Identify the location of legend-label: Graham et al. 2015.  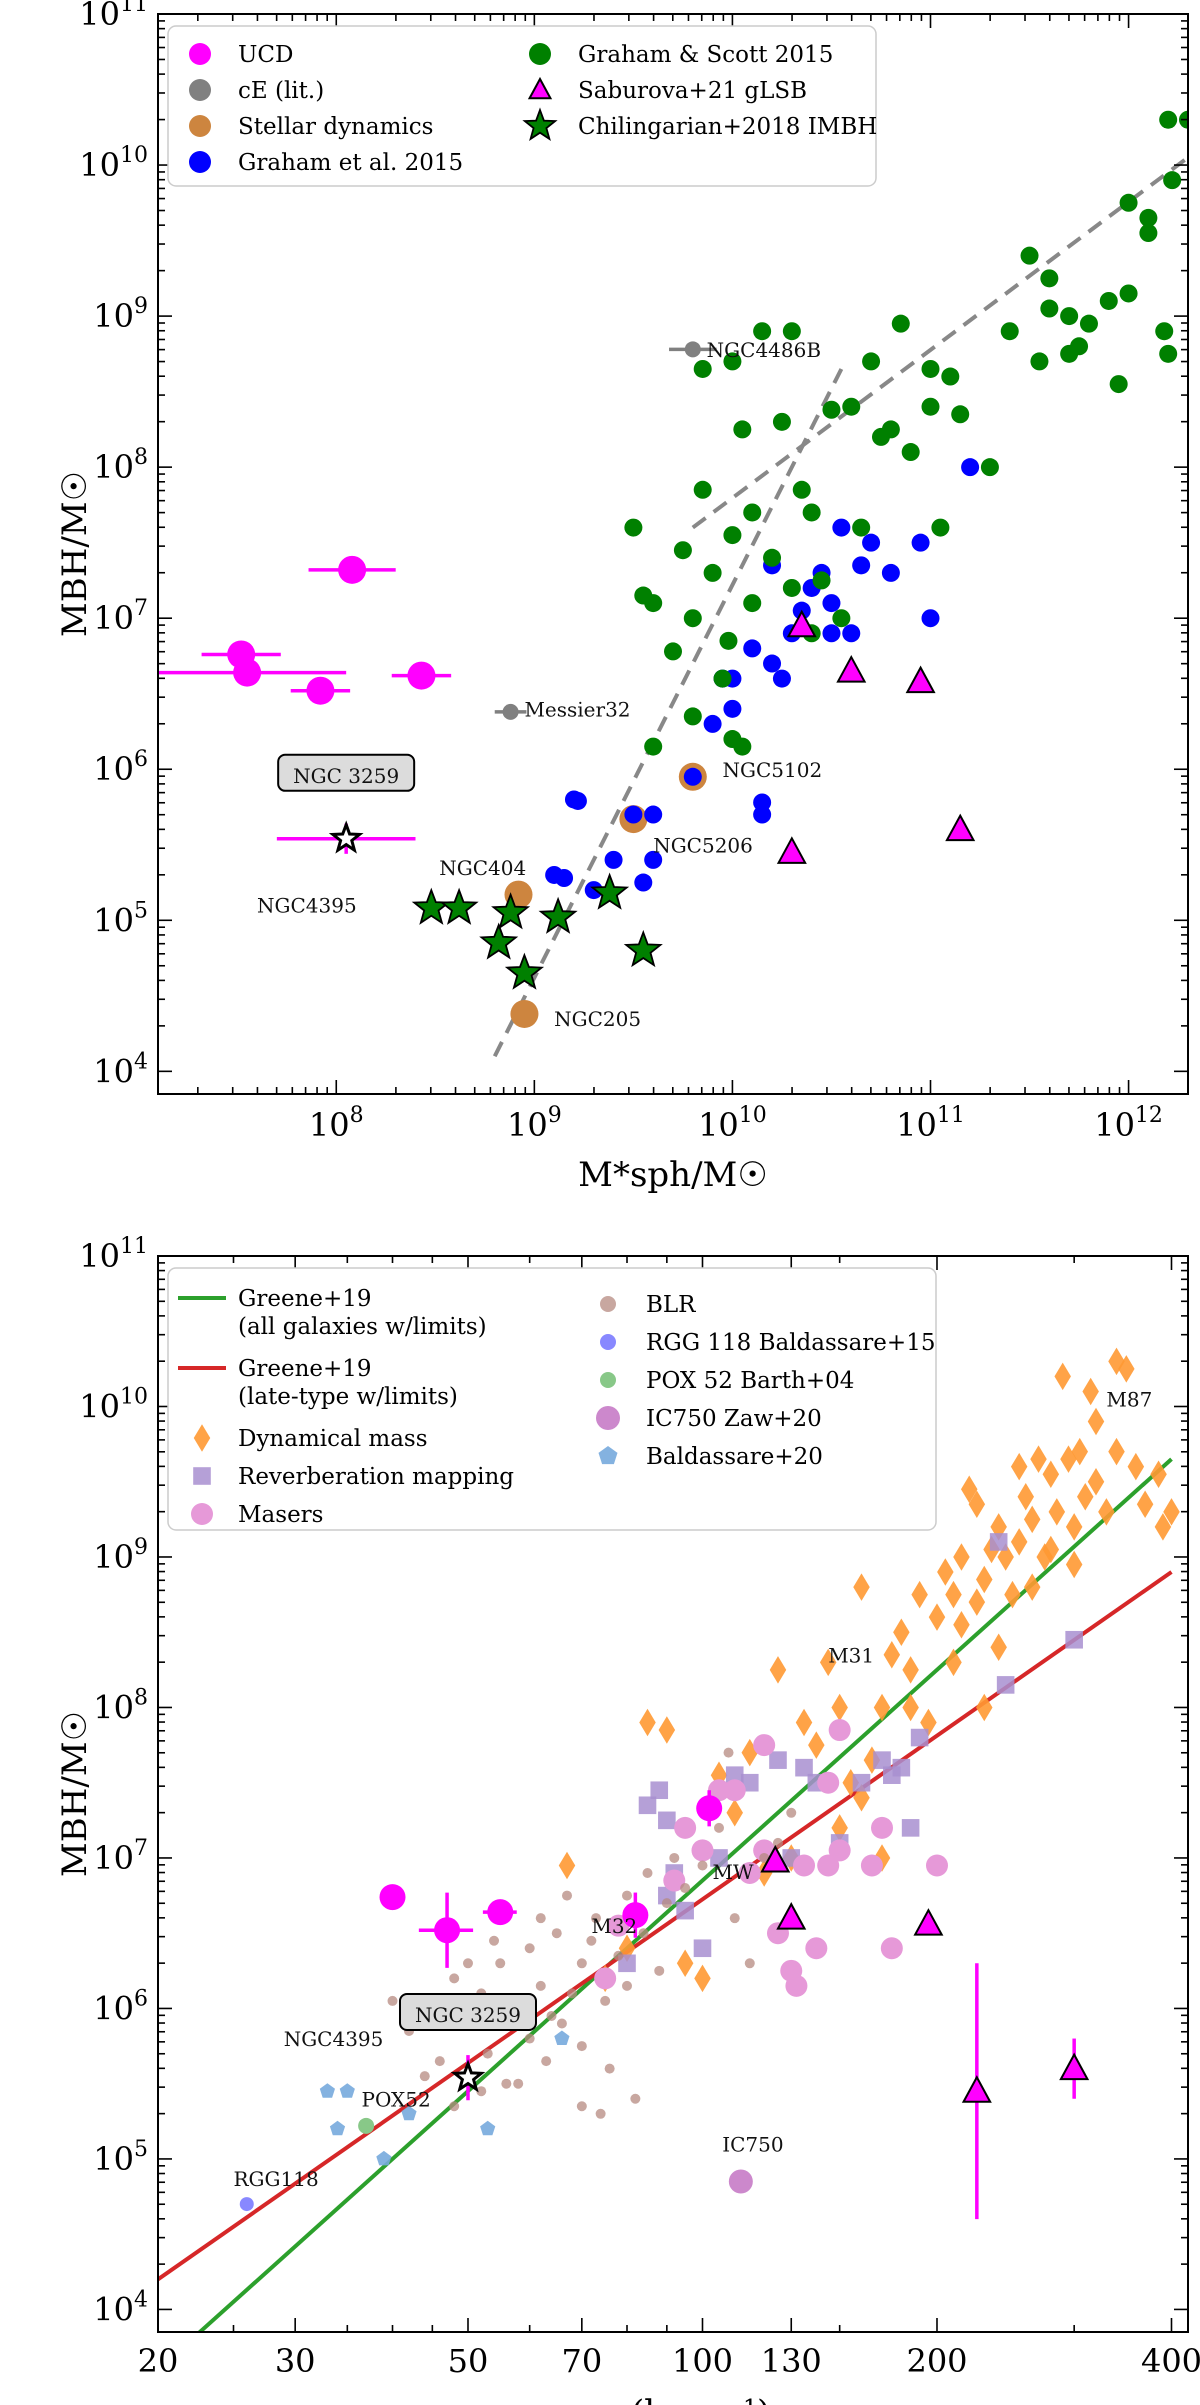
(350, 163).